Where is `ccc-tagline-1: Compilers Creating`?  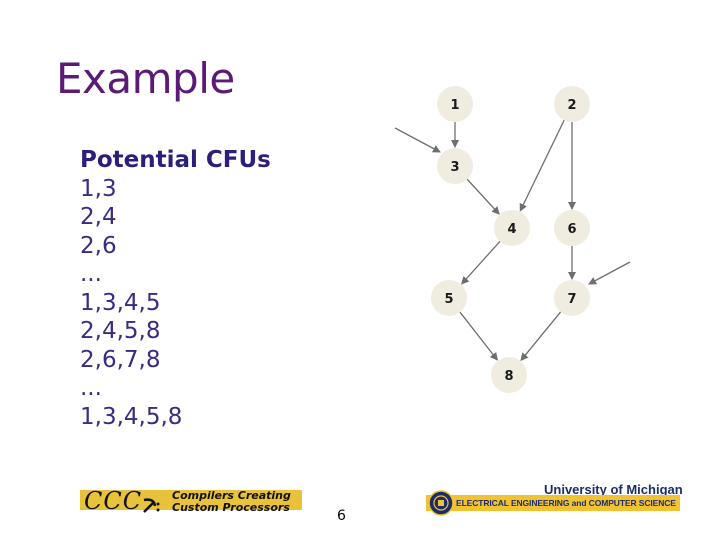 ccc-tagline-1: Compilers Creating is located at coordinates (231, 495).